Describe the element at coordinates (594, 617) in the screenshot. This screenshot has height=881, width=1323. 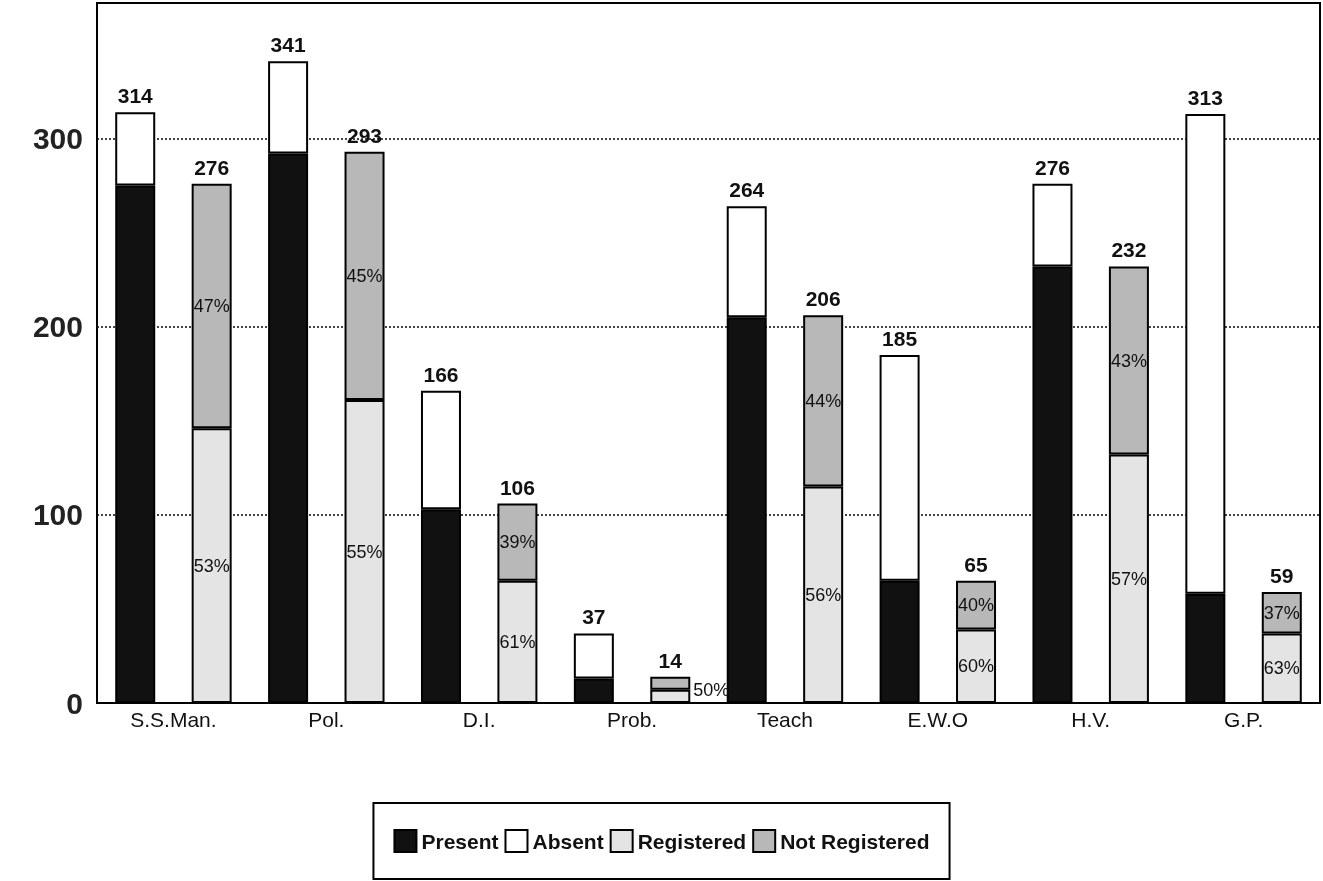
I see `total-label: 37` at that location.